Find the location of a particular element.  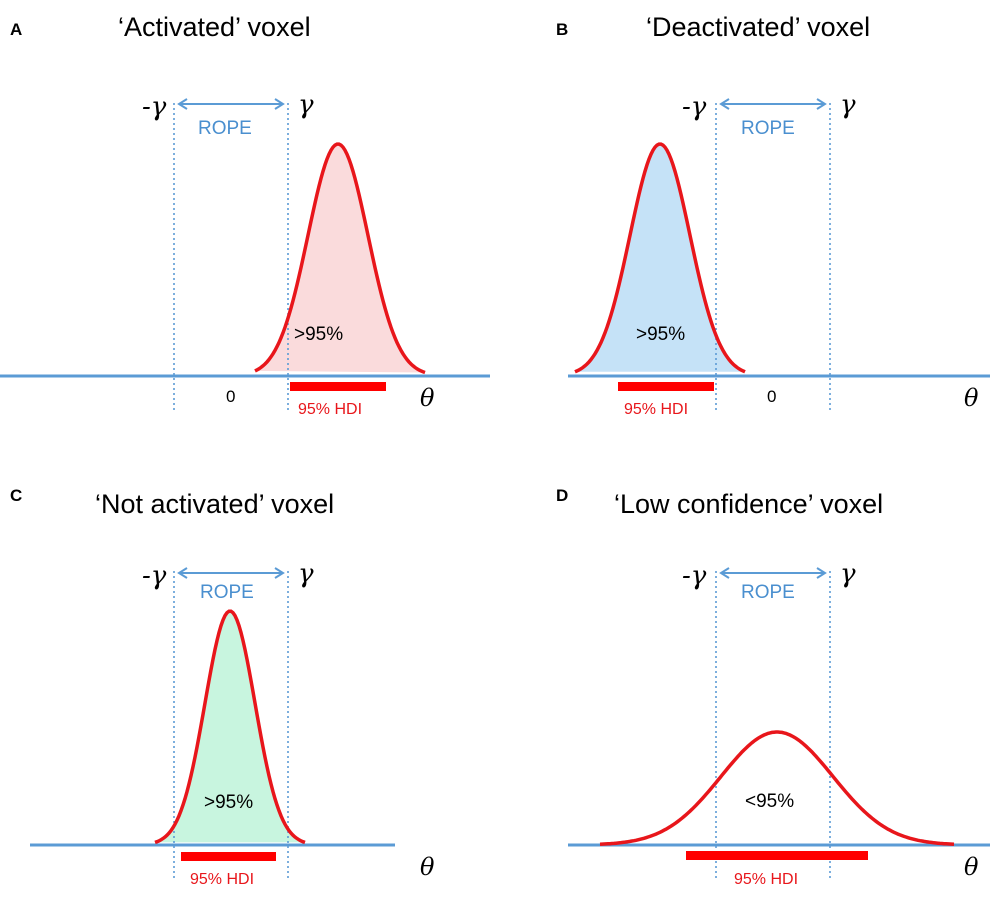

panel-title: ‘Activated’ voxel is located at coordinates (214, 27).